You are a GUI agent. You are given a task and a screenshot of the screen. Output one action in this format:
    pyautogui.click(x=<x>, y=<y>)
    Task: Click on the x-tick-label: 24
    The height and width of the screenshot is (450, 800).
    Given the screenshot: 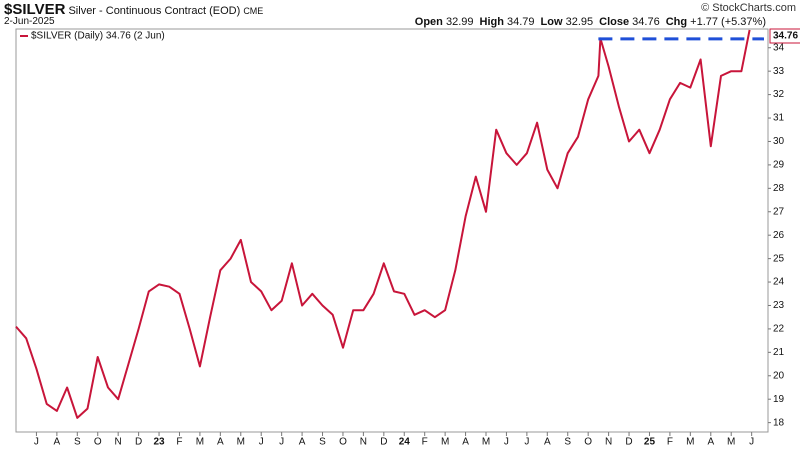 What is the action you would take?
    pyautogui.click(x=405, y=442)
    